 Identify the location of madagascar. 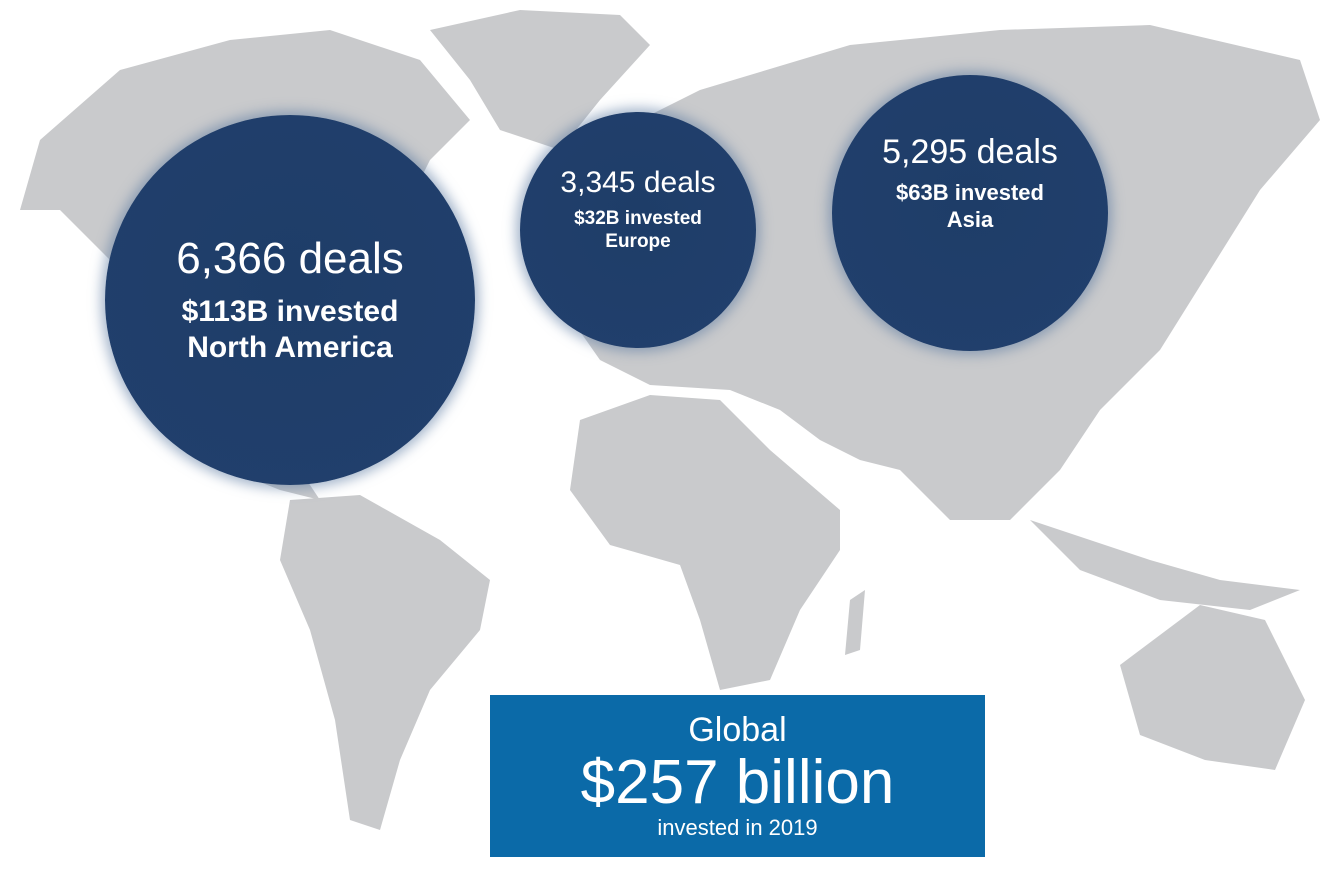
(855, 622).